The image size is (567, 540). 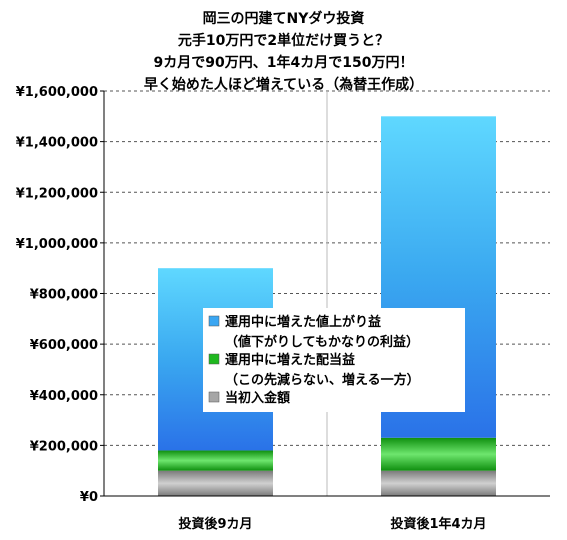 I want to click on y-tick-label: ¥400,000, so click(x=64, y=396).